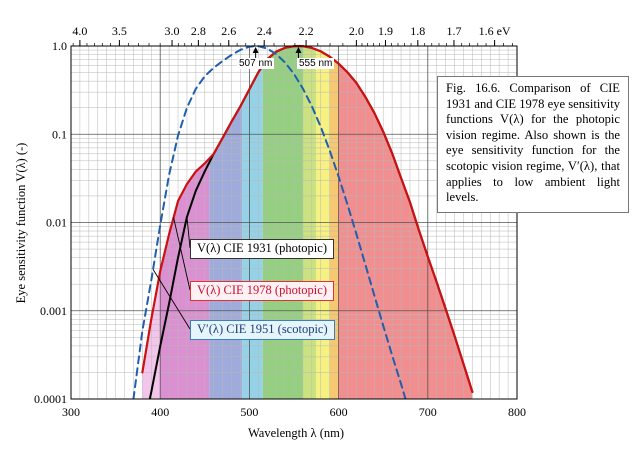 Image resolution: width=640 pixels, height=451 pixels. I want to click on legend-label-cie1931: V(λ) CIE 1931 (photopic), so click(262, 249).